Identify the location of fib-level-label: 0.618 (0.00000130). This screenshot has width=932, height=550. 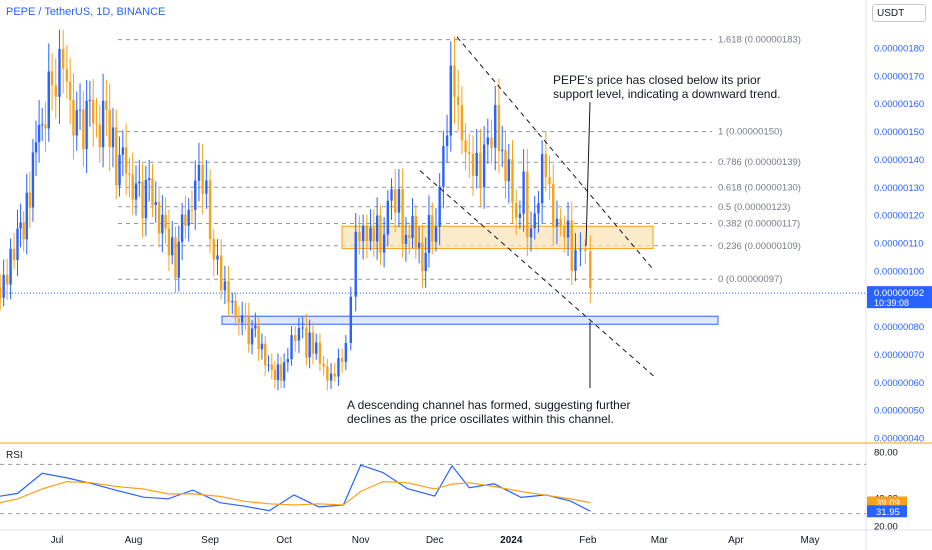
(759, 187).